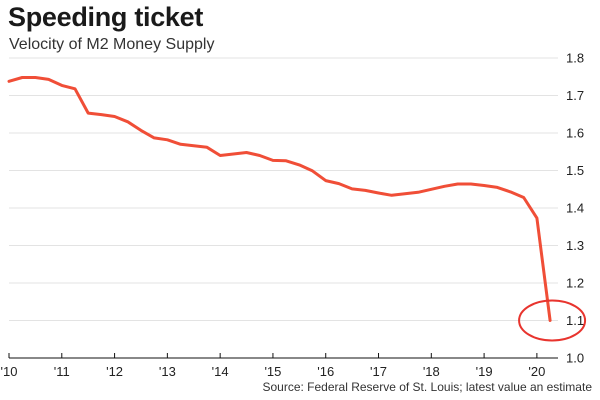 This screenshot has height=400, width=600. What do you see at coordinates (575, 170) in the screenshot?
I see `y-tick-label: 1.5` at bounding box center [575, 170].